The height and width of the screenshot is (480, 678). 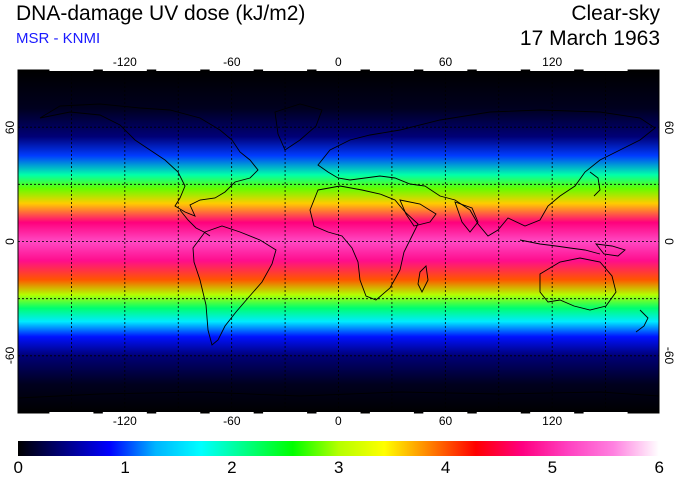 What do you see at coordinates (445, 61) in the screenshot?
I see `lon-tick-label-top: 60` at bounding box center [445, 61].